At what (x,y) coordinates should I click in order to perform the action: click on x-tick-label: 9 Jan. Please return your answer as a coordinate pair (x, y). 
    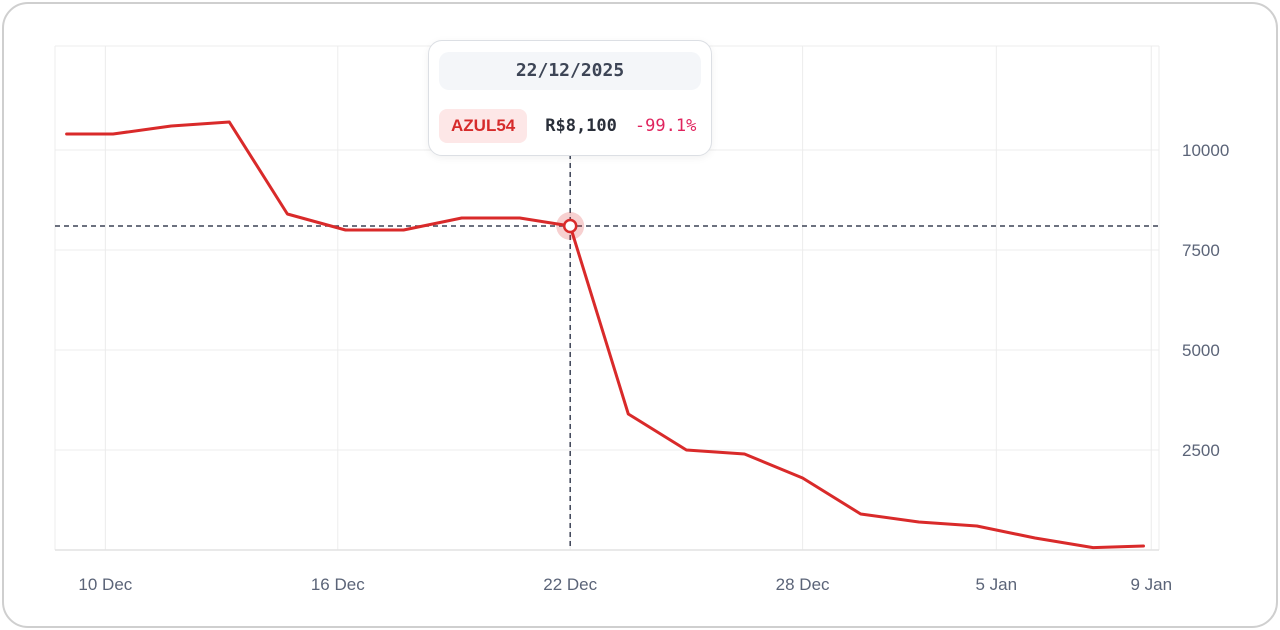
    Looking at the image, I should click on (1151, 584).